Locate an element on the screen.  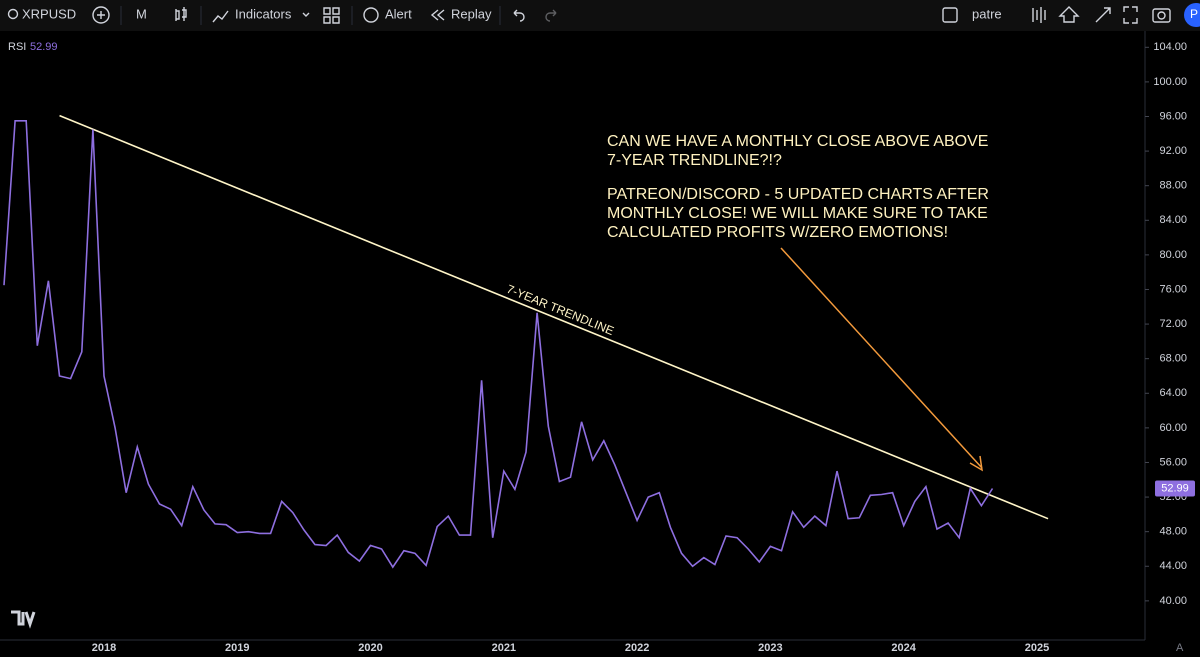
avatar-letter: P is located at coordinates (1194, 14).